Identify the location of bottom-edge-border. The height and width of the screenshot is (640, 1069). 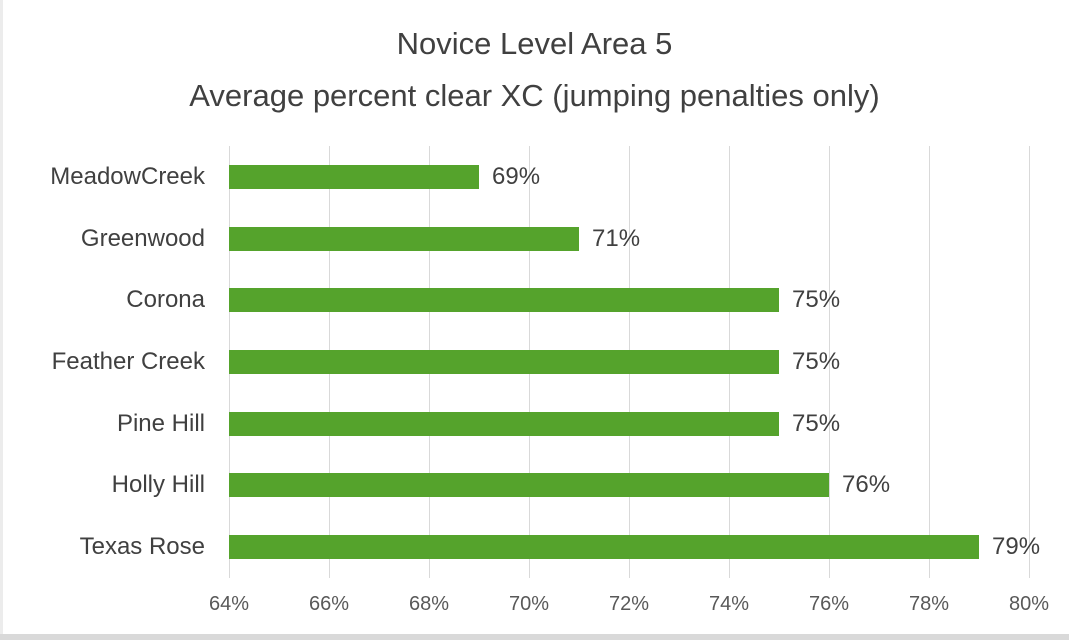
(534, 637).